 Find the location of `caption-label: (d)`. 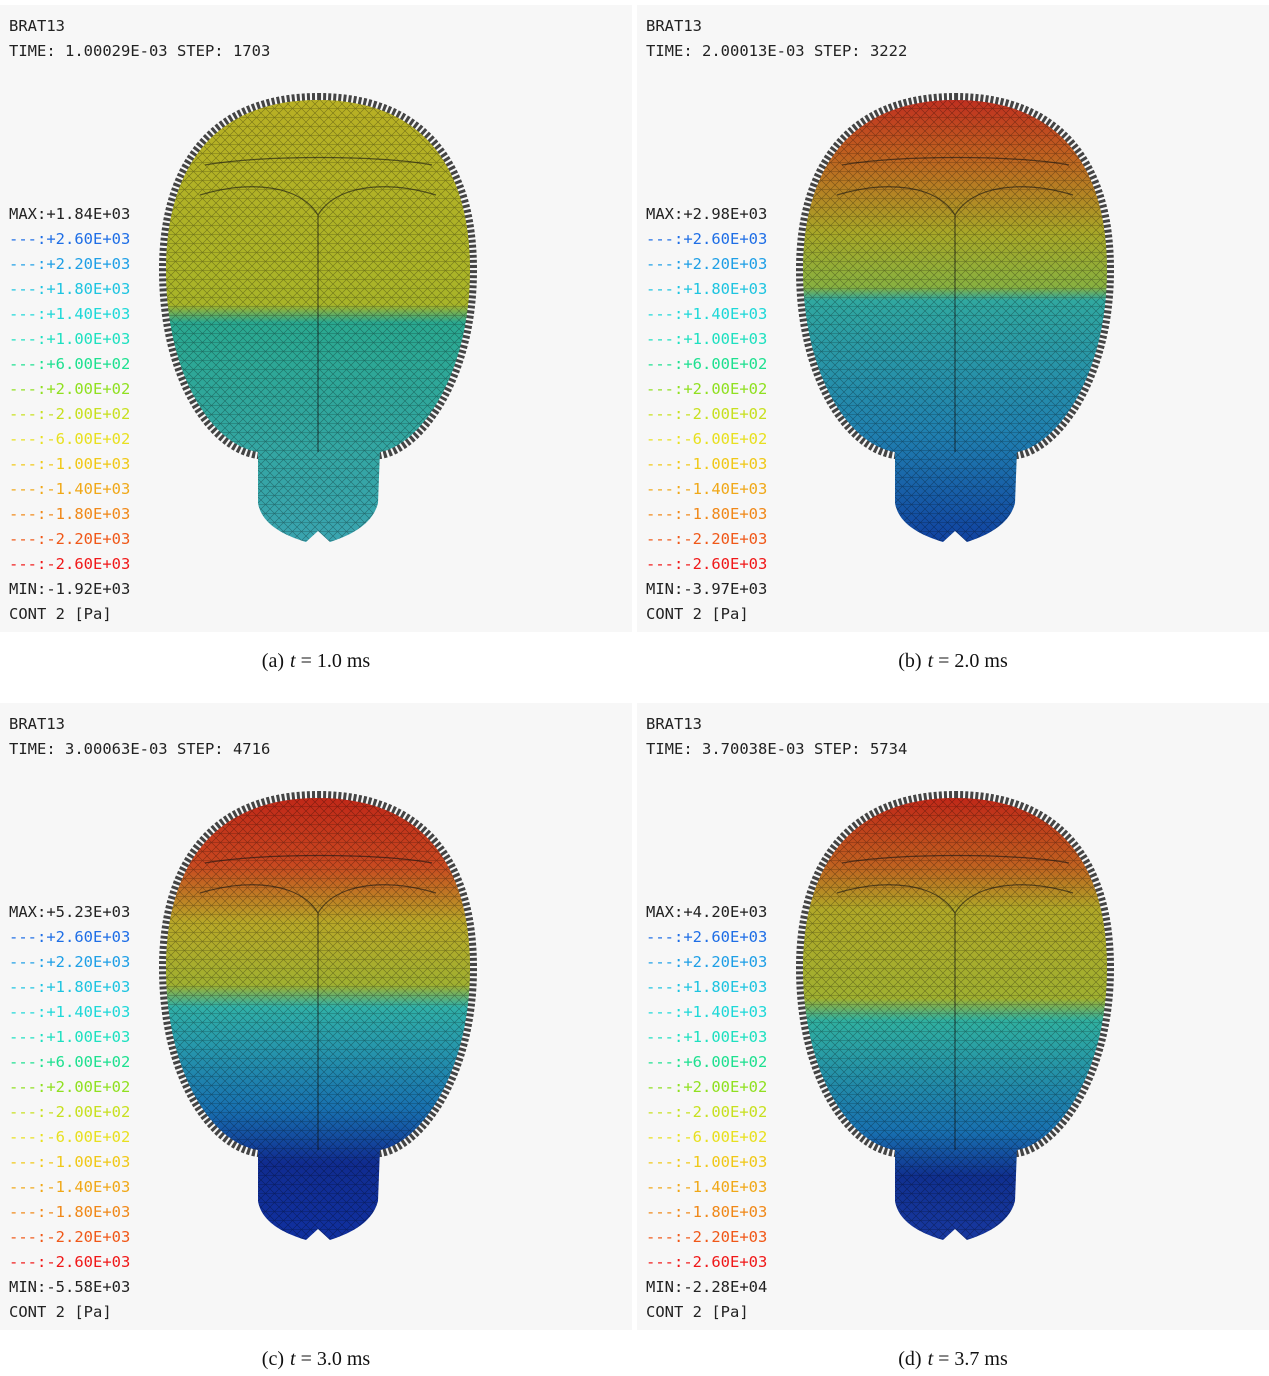

caption-label: (d) is located at coordinates (909, 1359).